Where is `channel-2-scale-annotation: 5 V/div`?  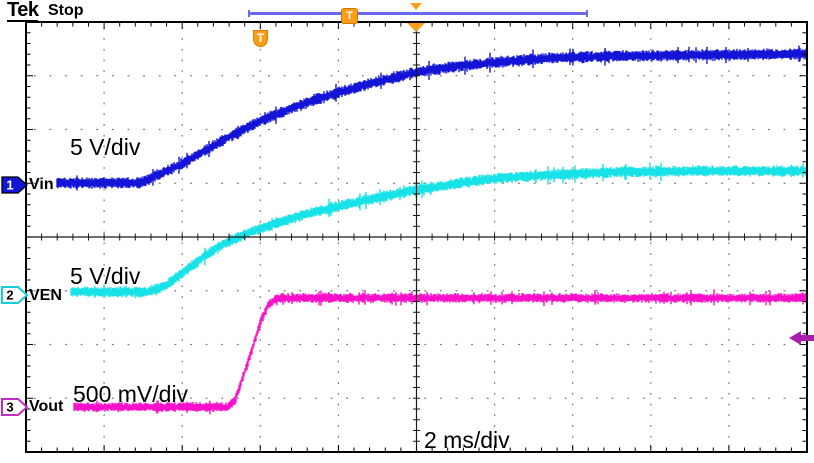 channel-2-scale-annotation: 5 V/div is located at coordinates (105, 276).